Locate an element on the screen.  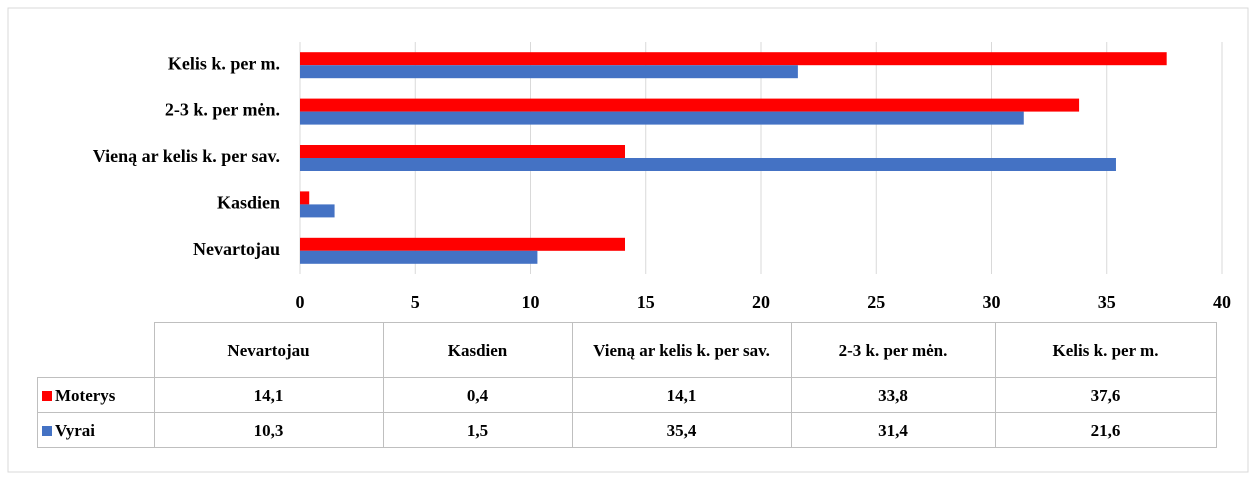
table-value: 35,4 is located at coordinates (681, 430).